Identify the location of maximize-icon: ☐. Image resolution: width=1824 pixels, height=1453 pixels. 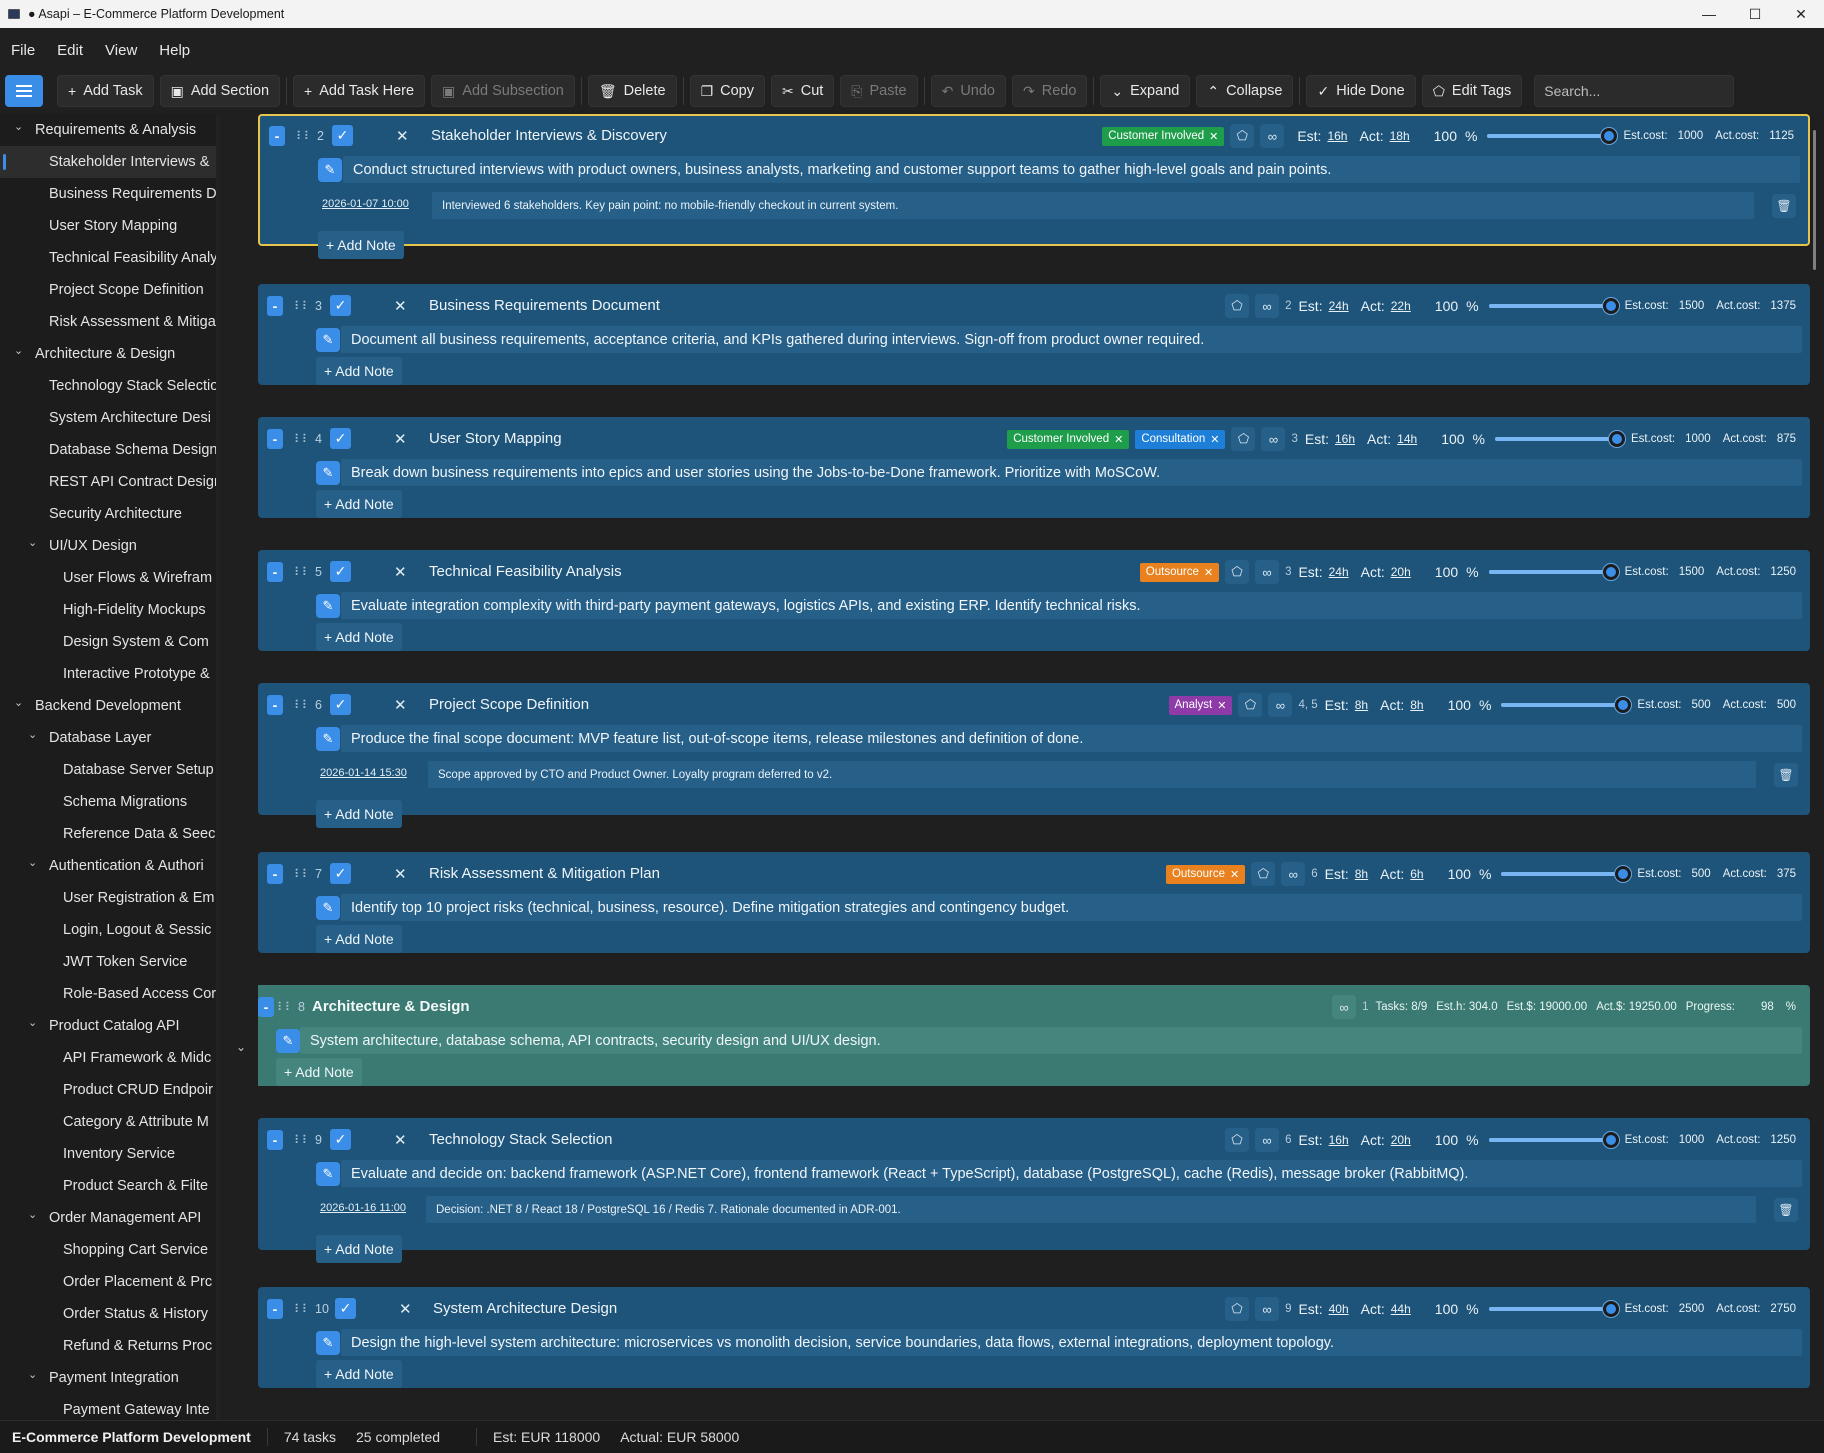
(1755, 13).